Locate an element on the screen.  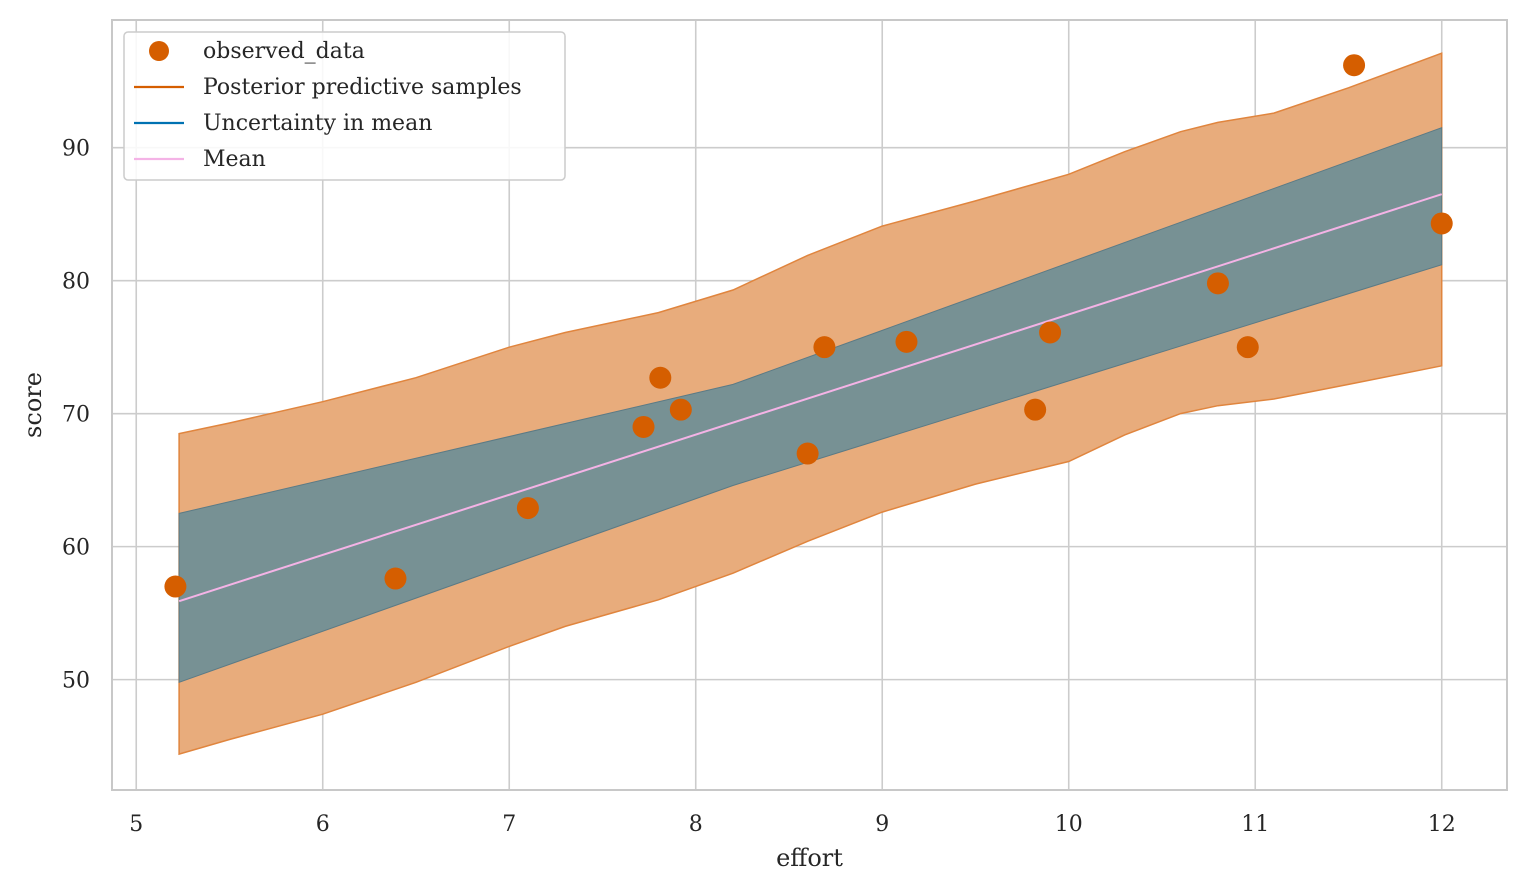
legend-entry-label: observed_data is located at coordinates (284, 51).